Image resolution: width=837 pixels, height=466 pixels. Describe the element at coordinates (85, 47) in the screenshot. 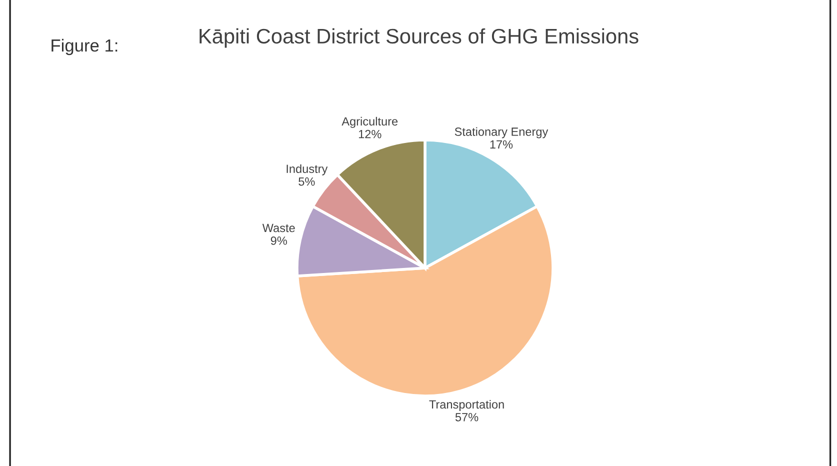

I see `caption: Figure 1:` at that location.